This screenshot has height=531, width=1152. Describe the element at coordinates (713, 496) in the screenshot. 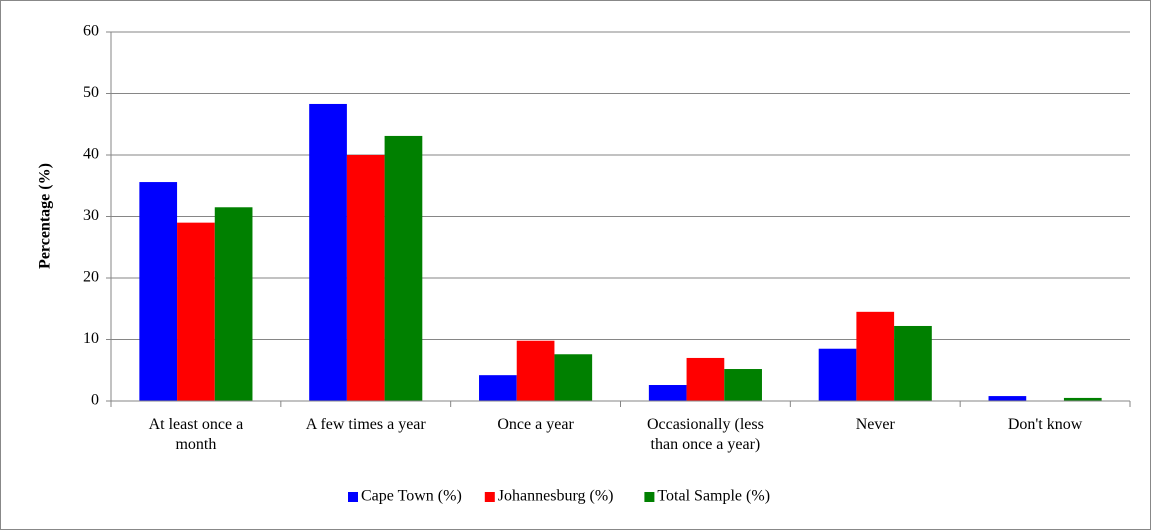

I see `legend-label: Total Sample (%)` at that location.